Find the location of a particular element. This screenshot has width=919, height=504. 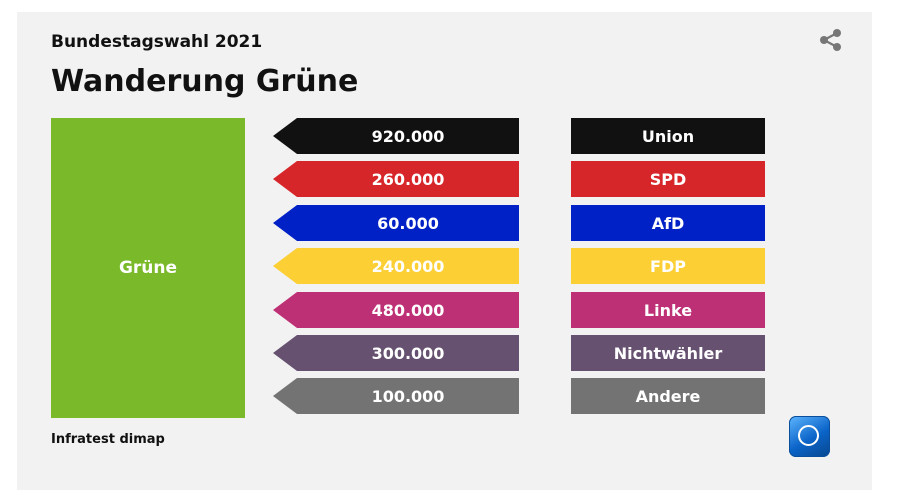

party-box-linke: Linke is located at coordinates (668, 310).